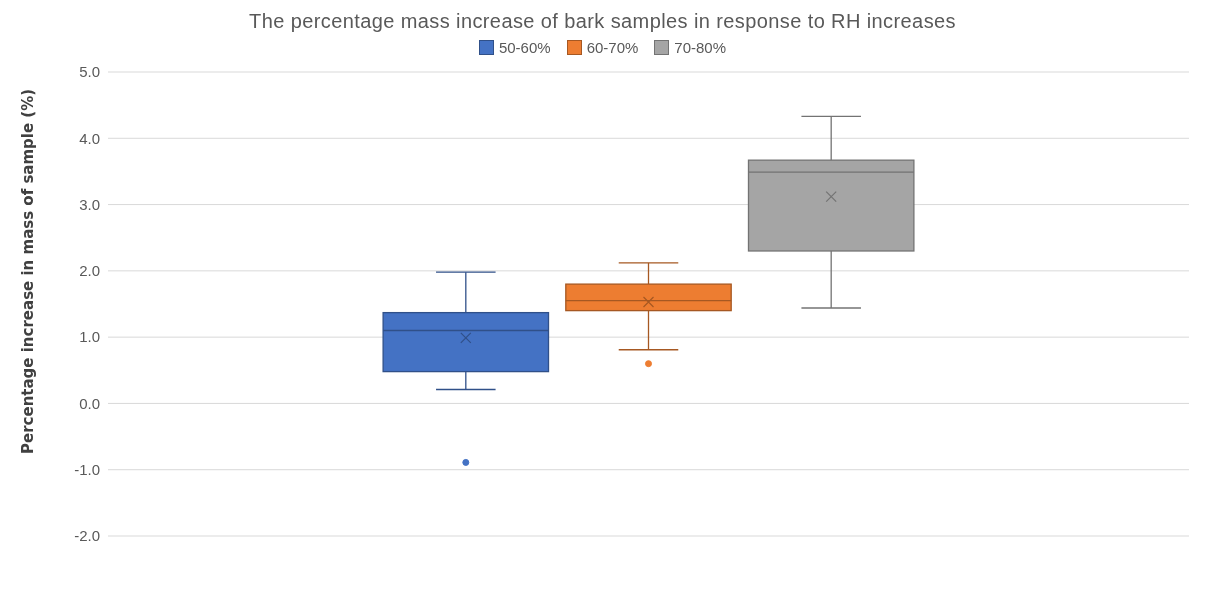  I want to click on legend-label: 70-80%, so click(700, 47).